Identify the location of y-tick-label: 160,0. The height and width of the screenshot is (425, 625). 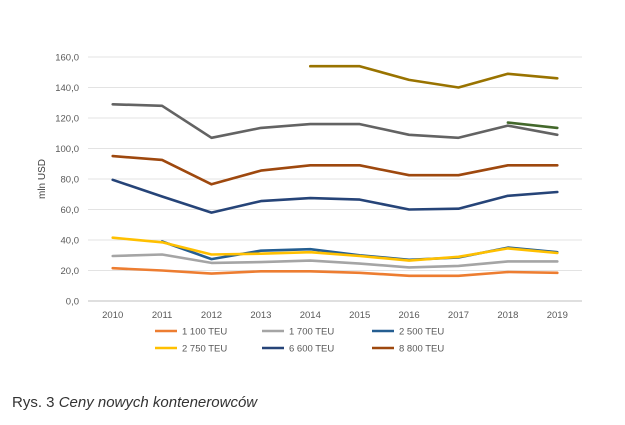
(67, 58).